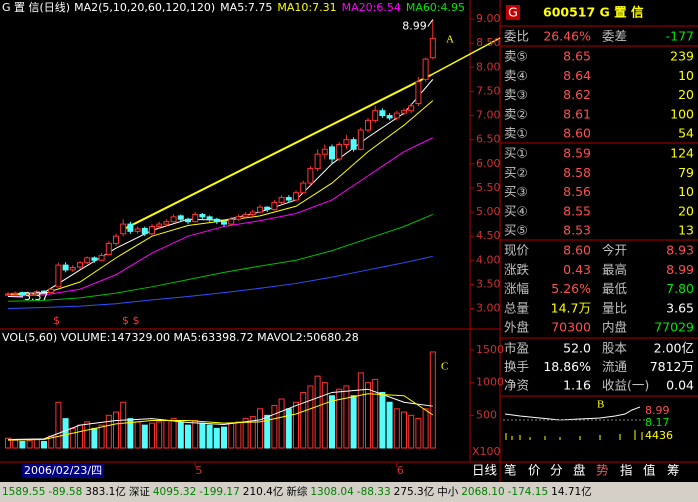 The width and height of the screenshot is (698, 502). Describe the element at coordinates (488, 42) in the screenshot. I see `y-tick-label: 8.50` at that location.